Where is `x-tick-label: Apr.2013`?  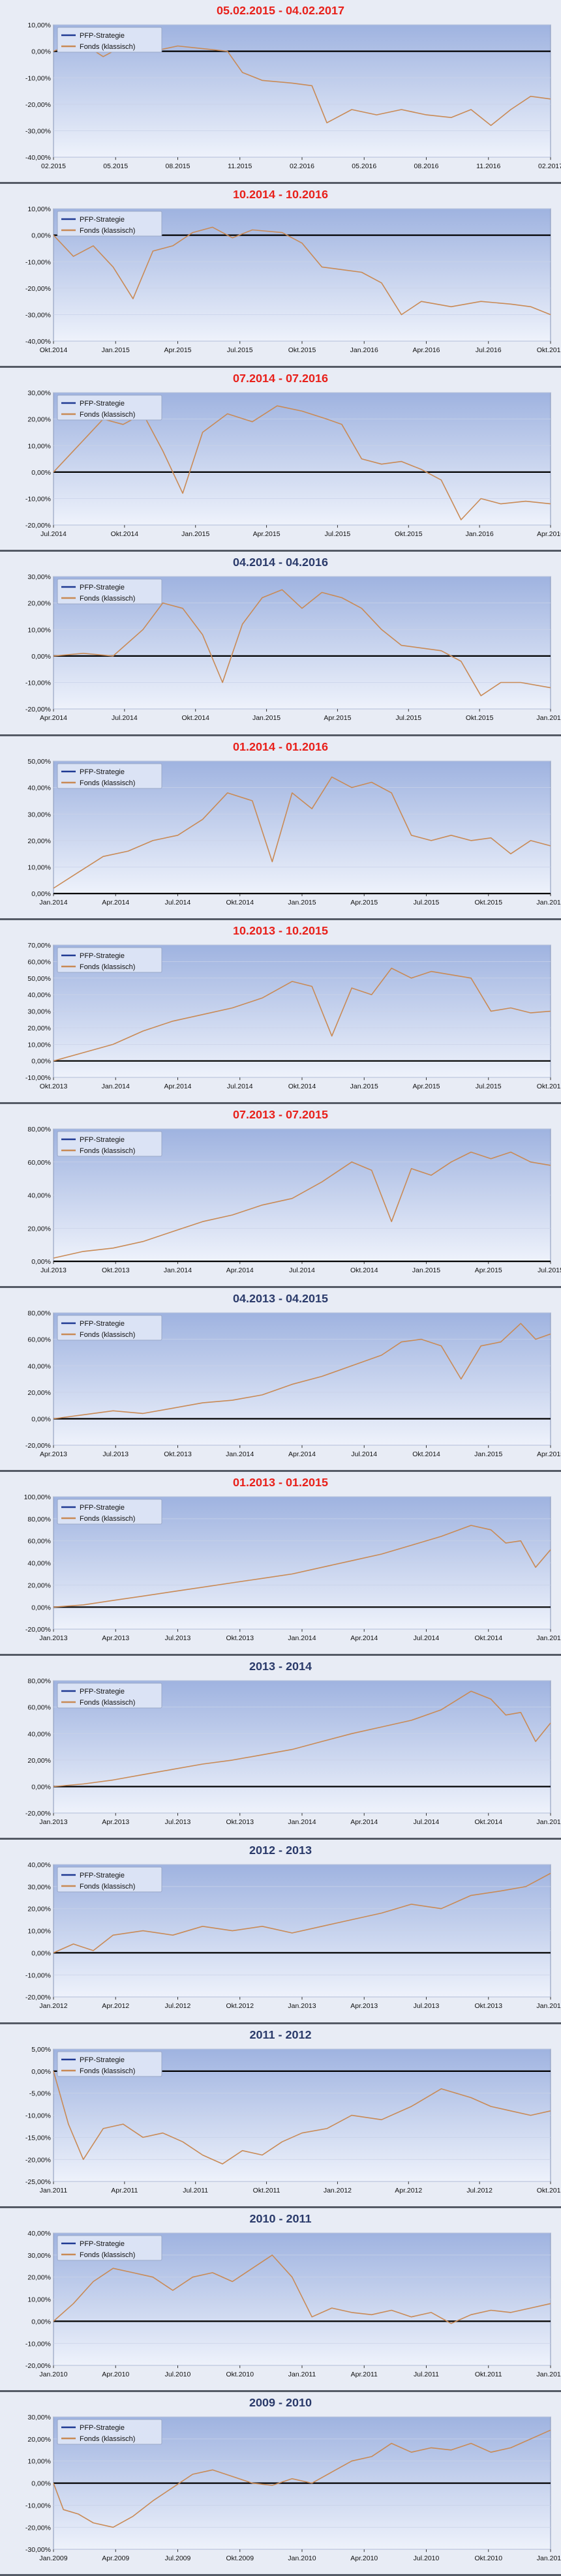 x-tick-label: Apr.2013 is located at coordinates (53, 1454).